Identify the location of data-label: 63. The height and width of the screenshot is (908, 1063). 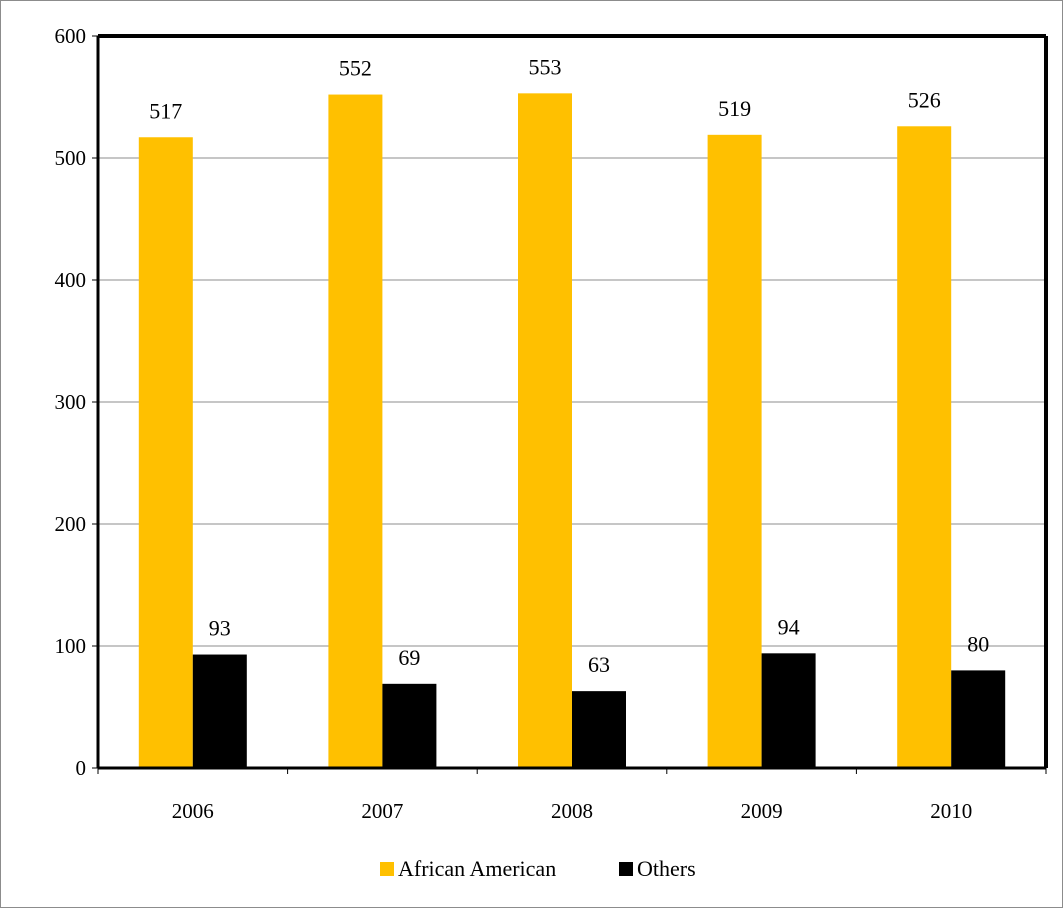
(599, 664).